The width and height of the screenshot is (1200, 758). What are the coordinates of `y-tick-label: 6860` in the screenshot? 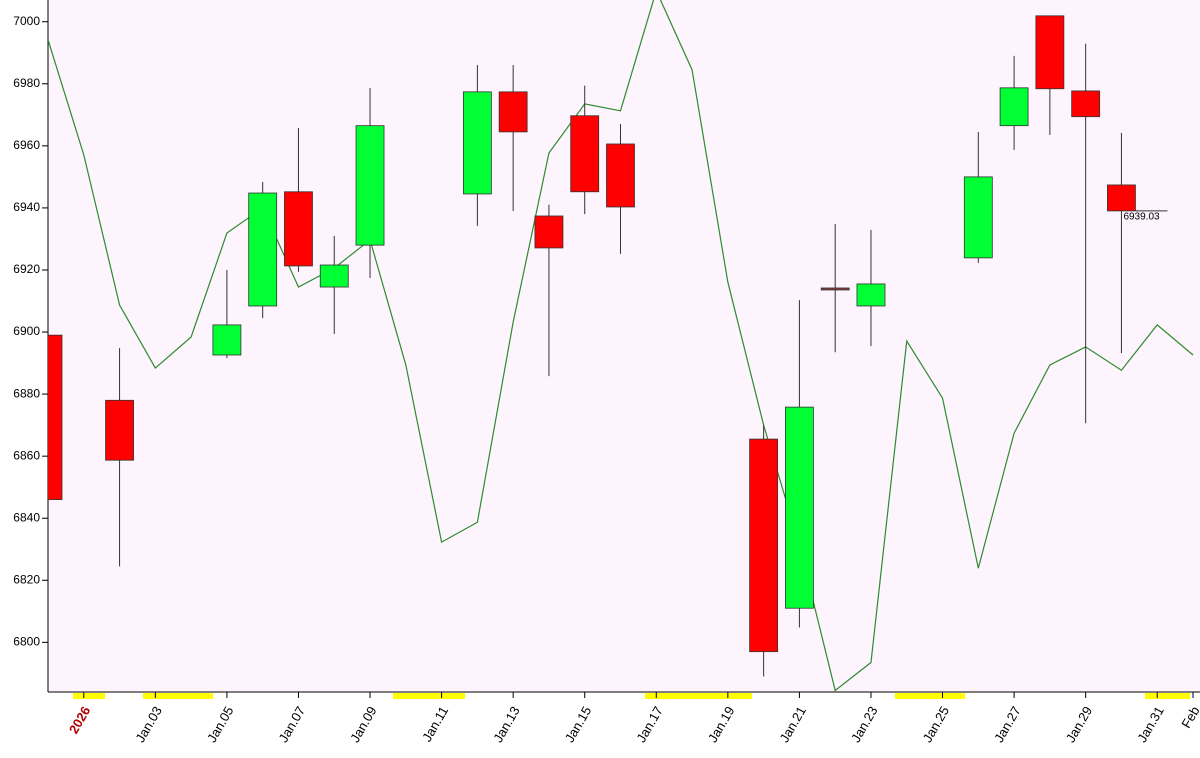 It's located at (26, 455).